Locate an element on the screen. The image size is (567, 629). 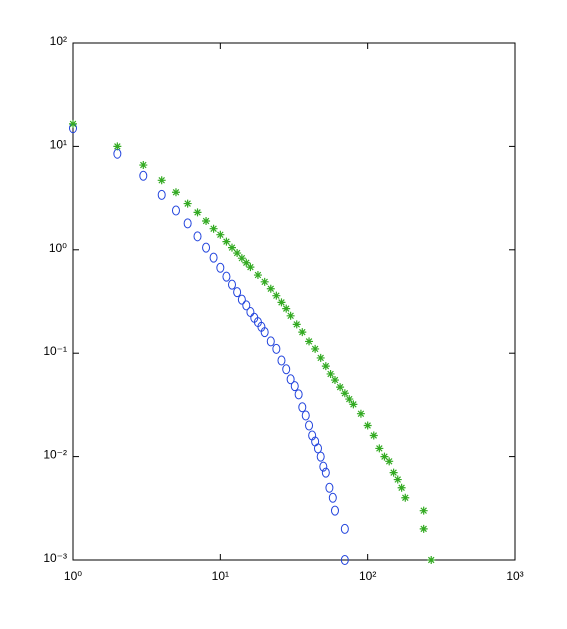
x-tick-label: 10⁰ is located at coordinates (73, 576).